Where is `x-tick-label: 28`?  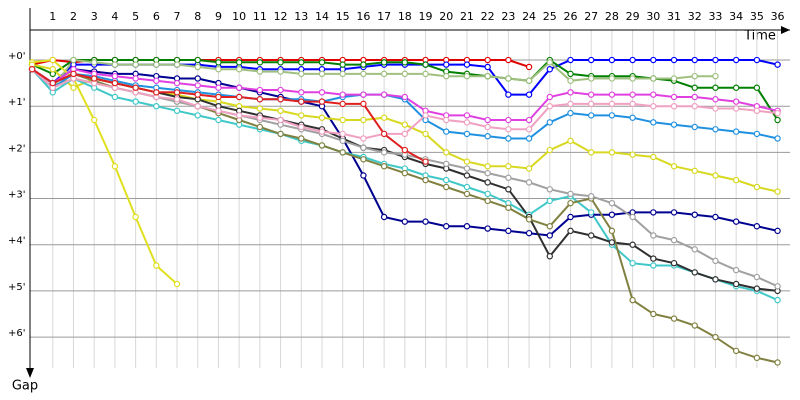 x-tick-label: 28 is located at coordinates (612, 16).